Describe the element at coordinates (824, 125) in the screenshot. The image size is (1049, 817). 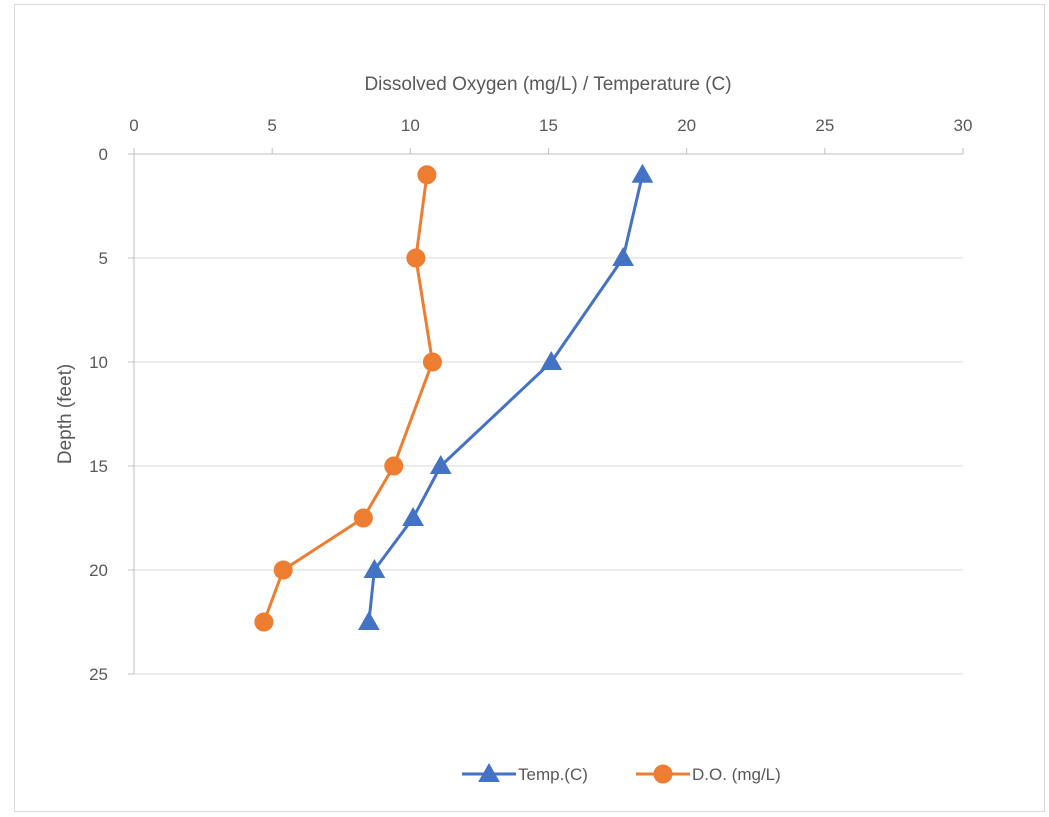
I see `x-tick-label: 25` at that location.